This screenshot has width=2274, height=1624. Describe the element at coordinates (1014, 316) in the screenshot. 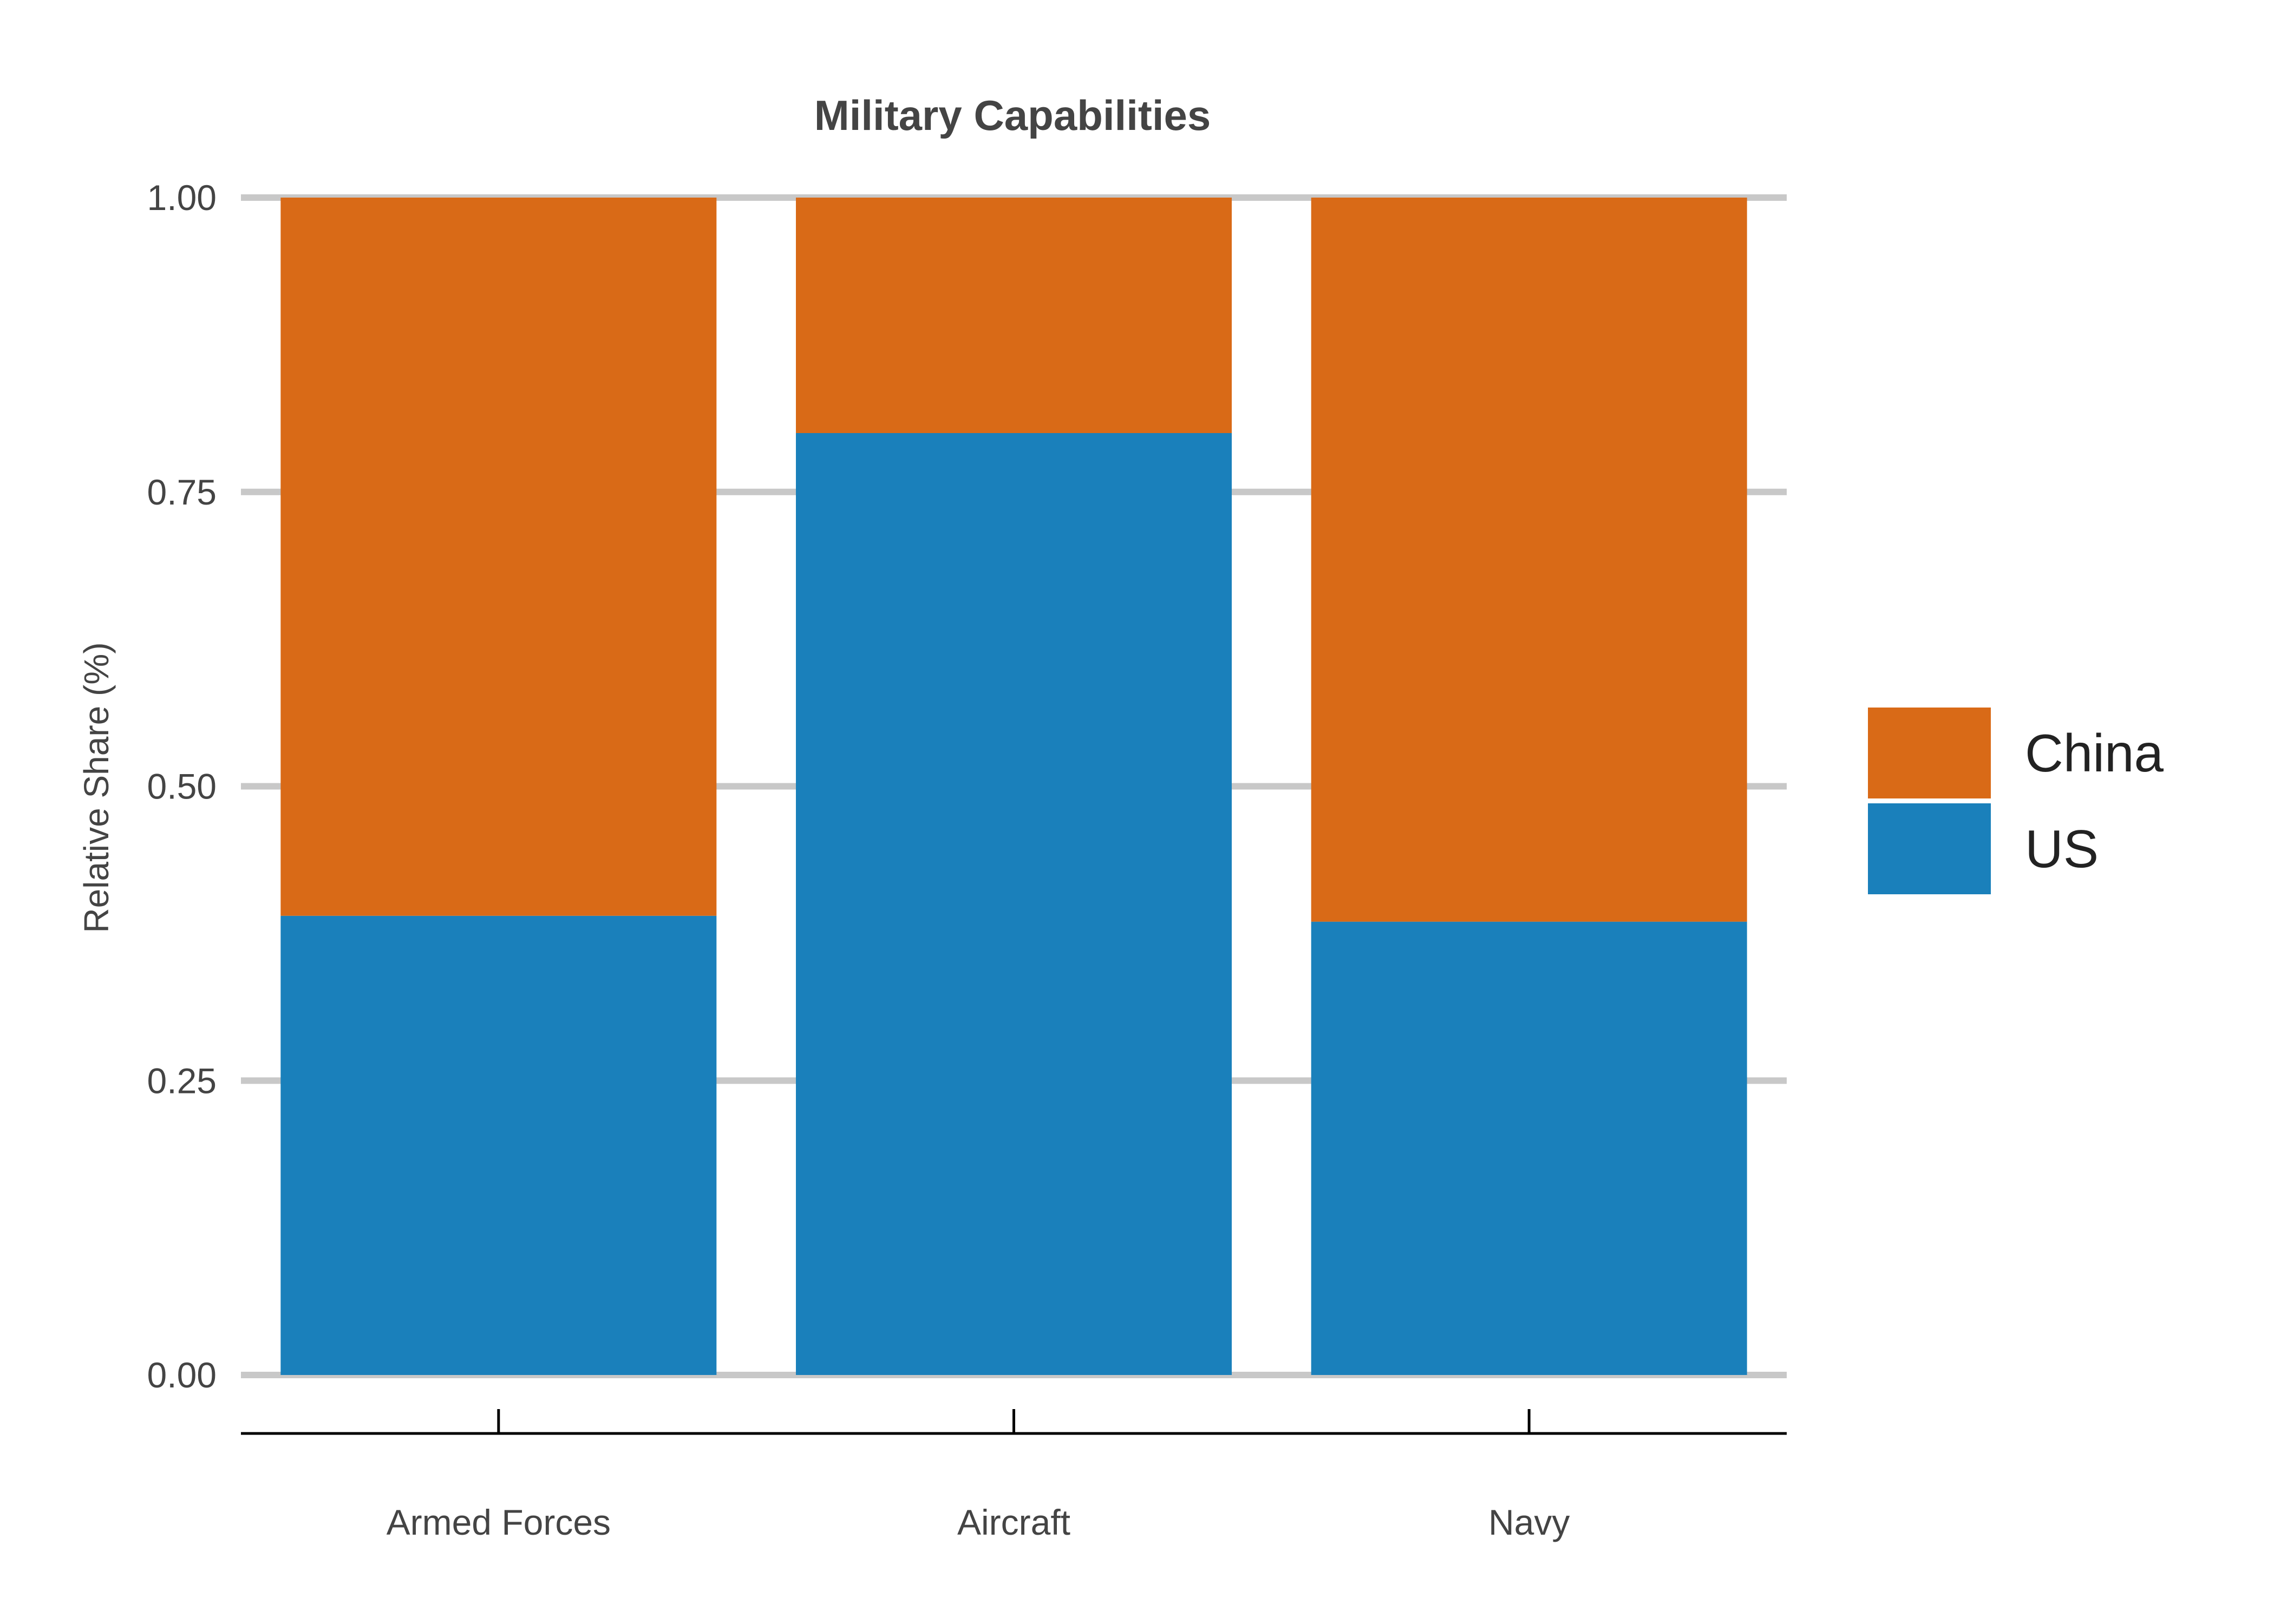

I see `bar-china-aircraft` at that location.